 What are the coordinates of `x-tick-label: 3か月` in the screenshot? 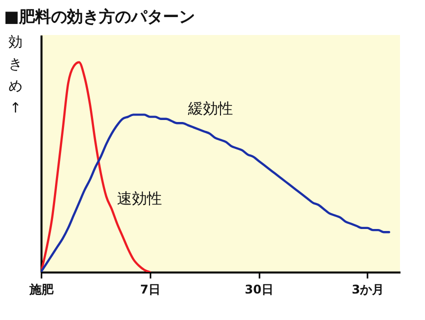 It's located at (368, 289).